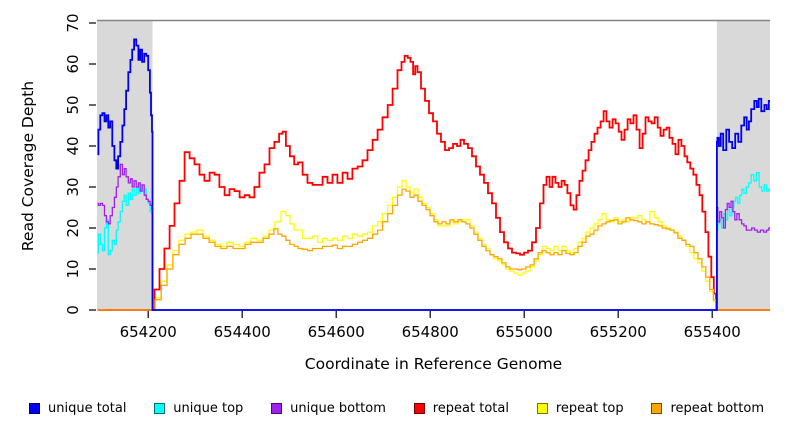 This screenshot has width=792, height=432. I want to click on x-tick-label: 655400, so click(712, 332).